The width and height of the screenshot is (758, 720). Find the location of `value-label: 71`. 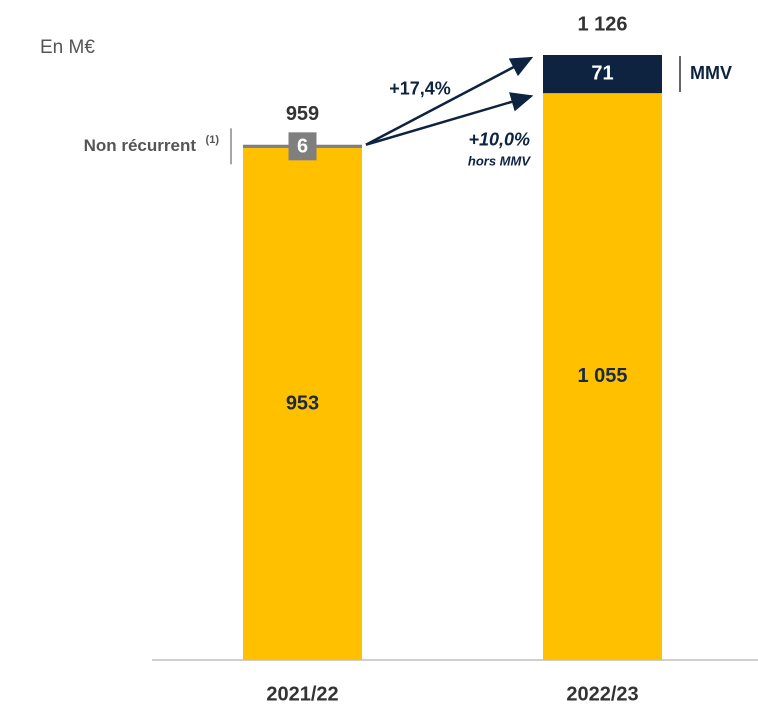

value-label: 71 is located at coordinates (602, 73).